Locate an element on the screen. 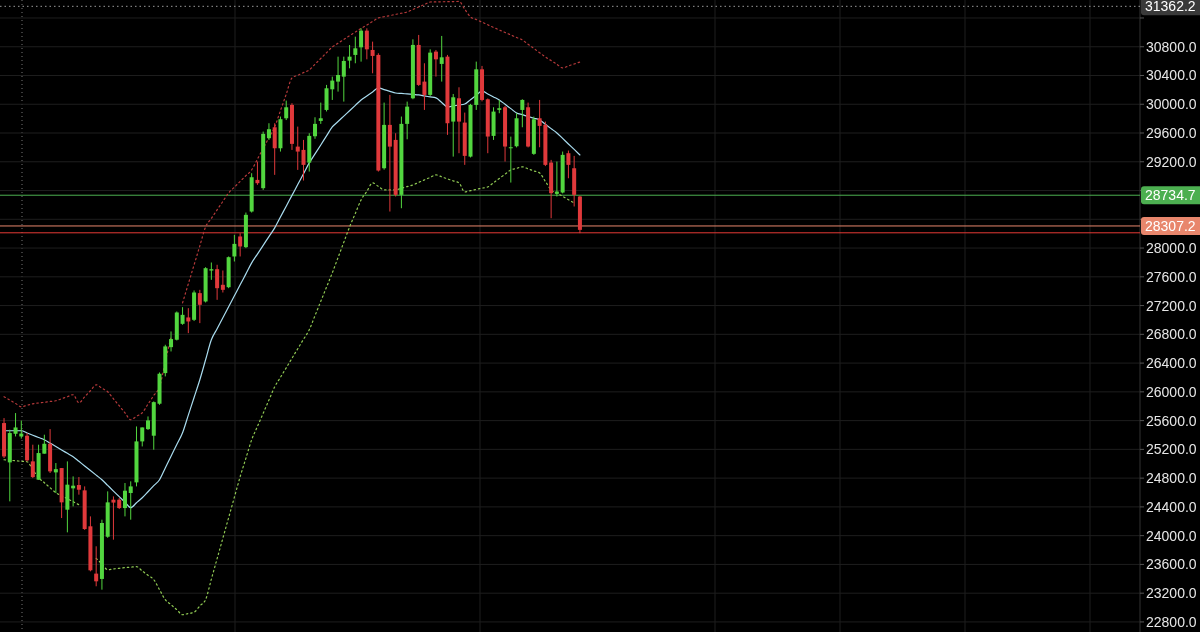 This screenshot has width=1200, height=632. y-tick-label: 30400.0 is located at coordinates (1171, 75).